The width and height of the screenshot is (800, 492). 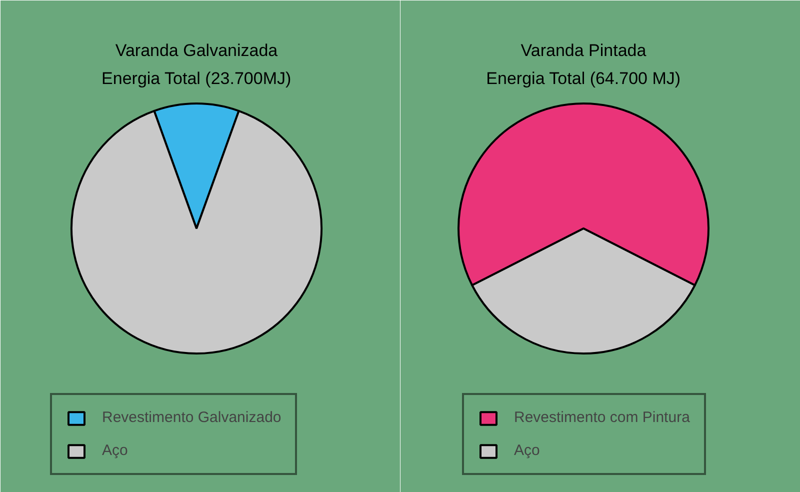 What do you see at coordinates (583, 78) in the screenshot?
I see `chart-subtitle: Energia Total (64.700 MJ)` at bounding box center [583, 78].